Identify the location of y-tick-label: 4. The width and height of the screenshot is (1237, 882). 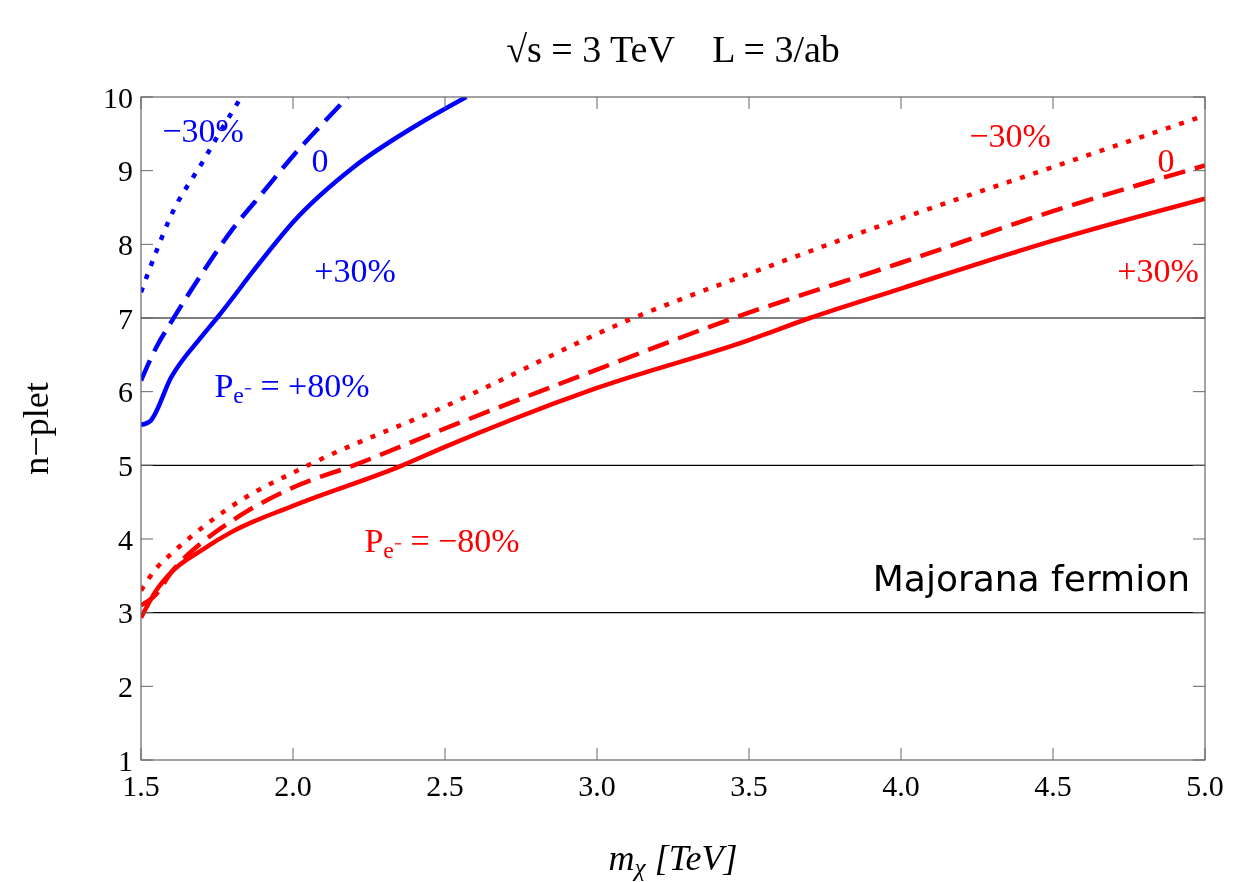
(125, 539).